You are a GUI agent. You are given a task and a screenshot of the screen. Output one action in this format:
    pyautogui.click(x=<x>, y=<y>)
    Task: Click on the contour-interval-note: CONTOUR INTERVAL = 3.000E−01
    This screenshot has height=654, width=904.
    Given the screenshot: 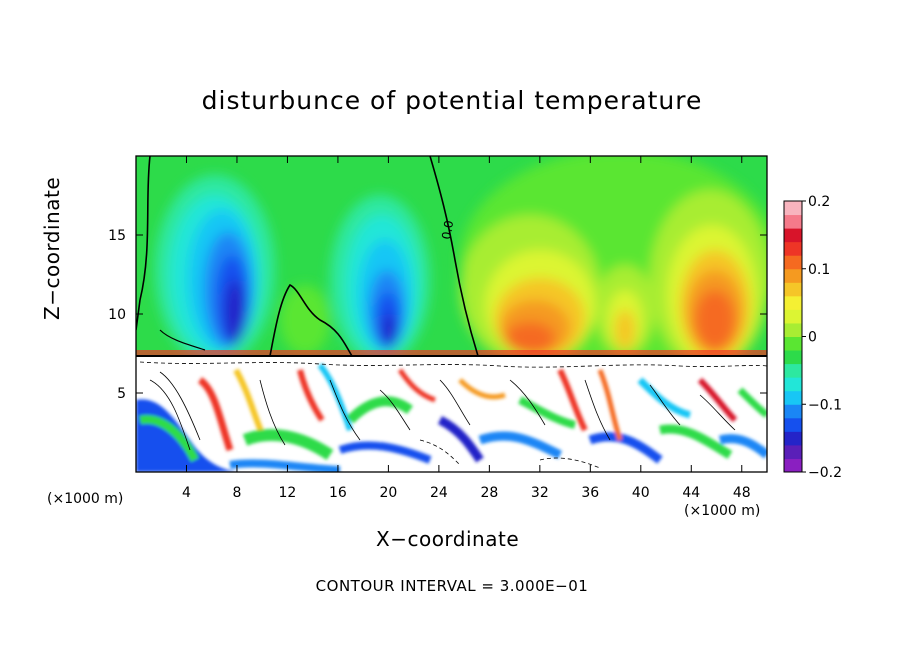 What is the action you would take?
    pyautogui.click(x=452, y=586)
    